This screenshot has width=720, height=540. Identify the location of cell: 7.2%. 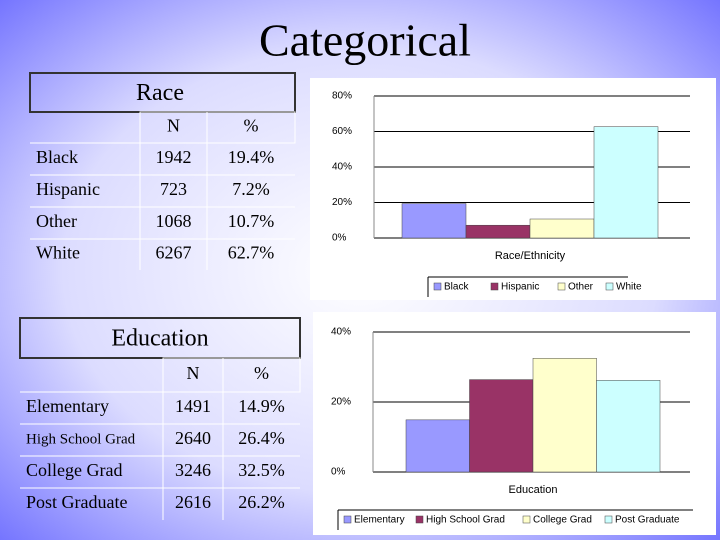
(251, 189).